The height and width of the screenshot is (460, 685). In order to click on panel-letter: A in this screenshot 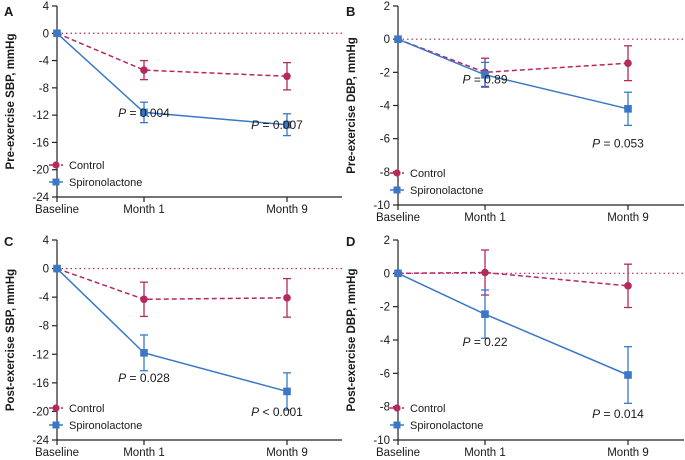, I will do `click(9, 11)`.